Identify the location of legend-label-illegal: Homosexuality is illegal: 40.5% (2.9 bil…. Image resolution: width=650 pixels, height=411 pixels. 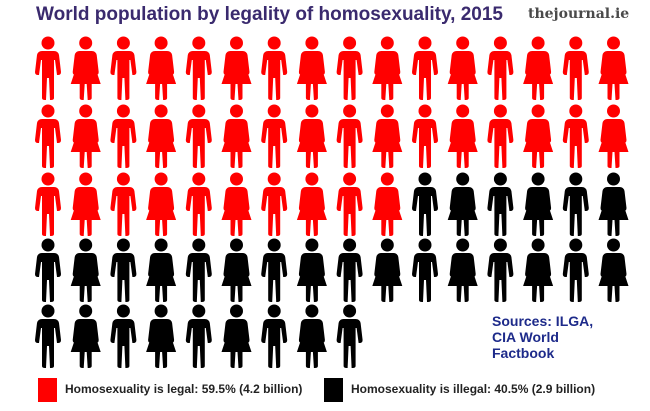
(473, 389).